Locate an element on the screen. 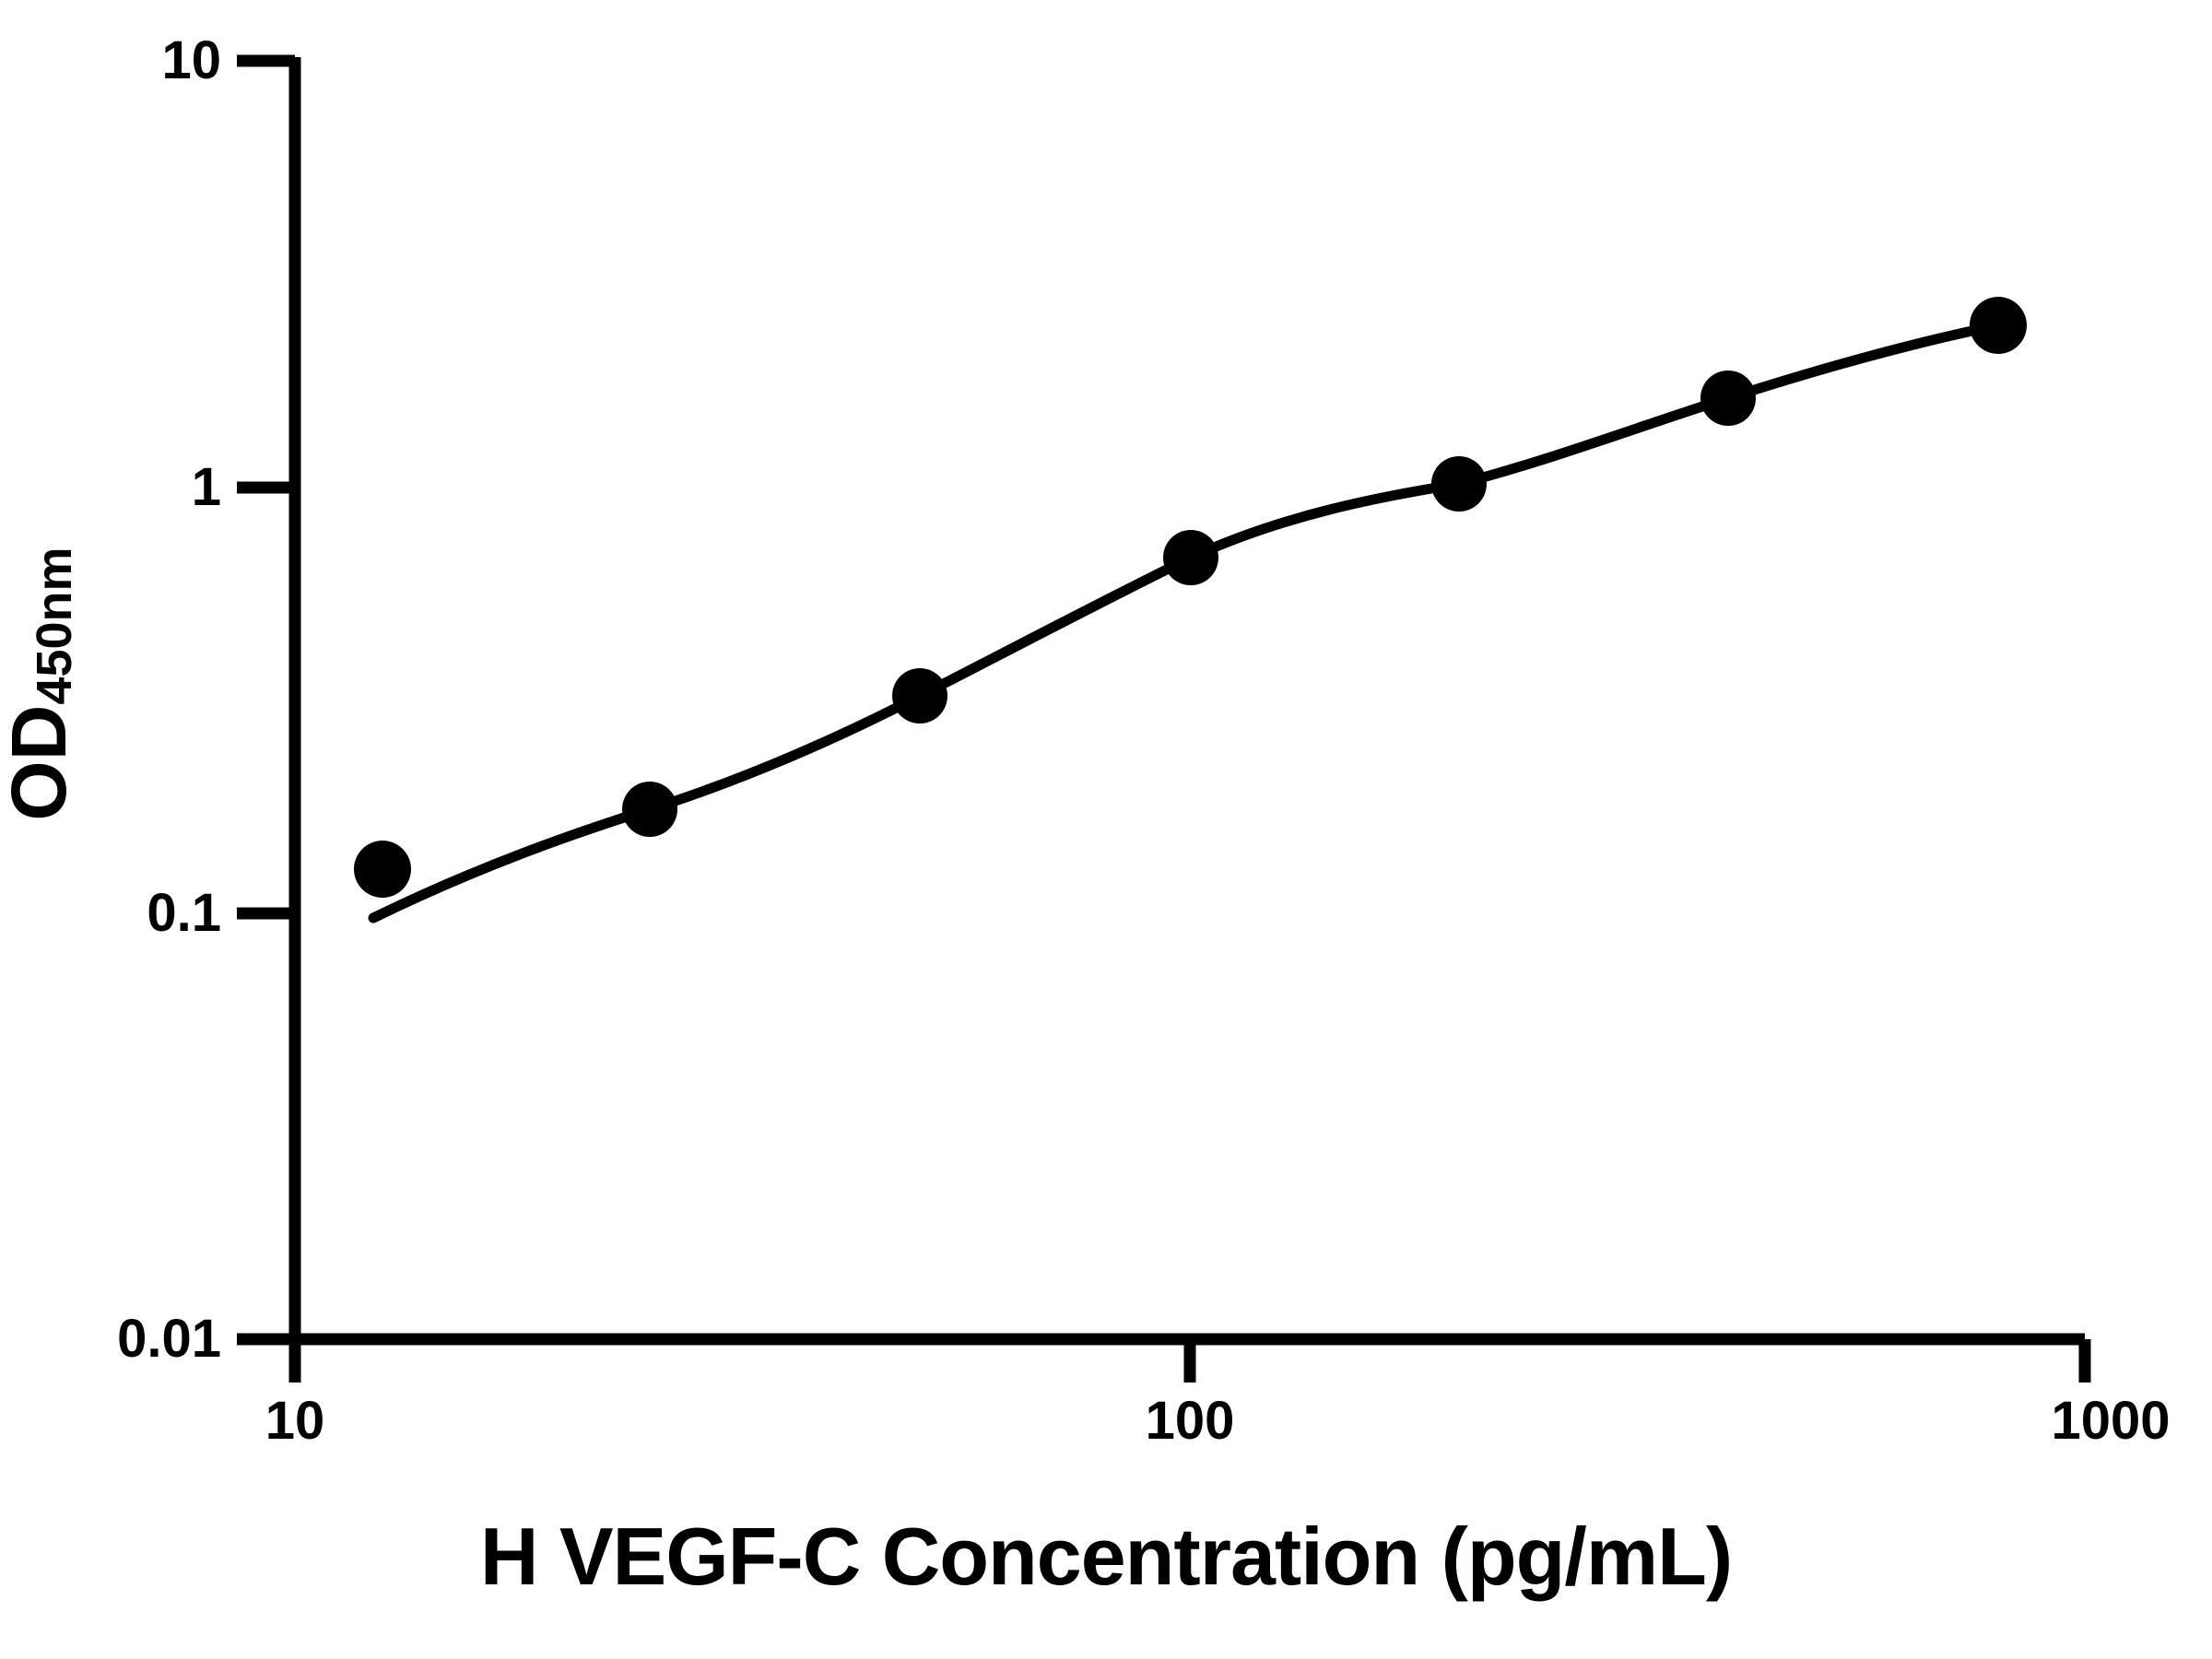 The image size is (2212, 1659). y-axis-title: OD450nm is located at coordinates (41, 683).